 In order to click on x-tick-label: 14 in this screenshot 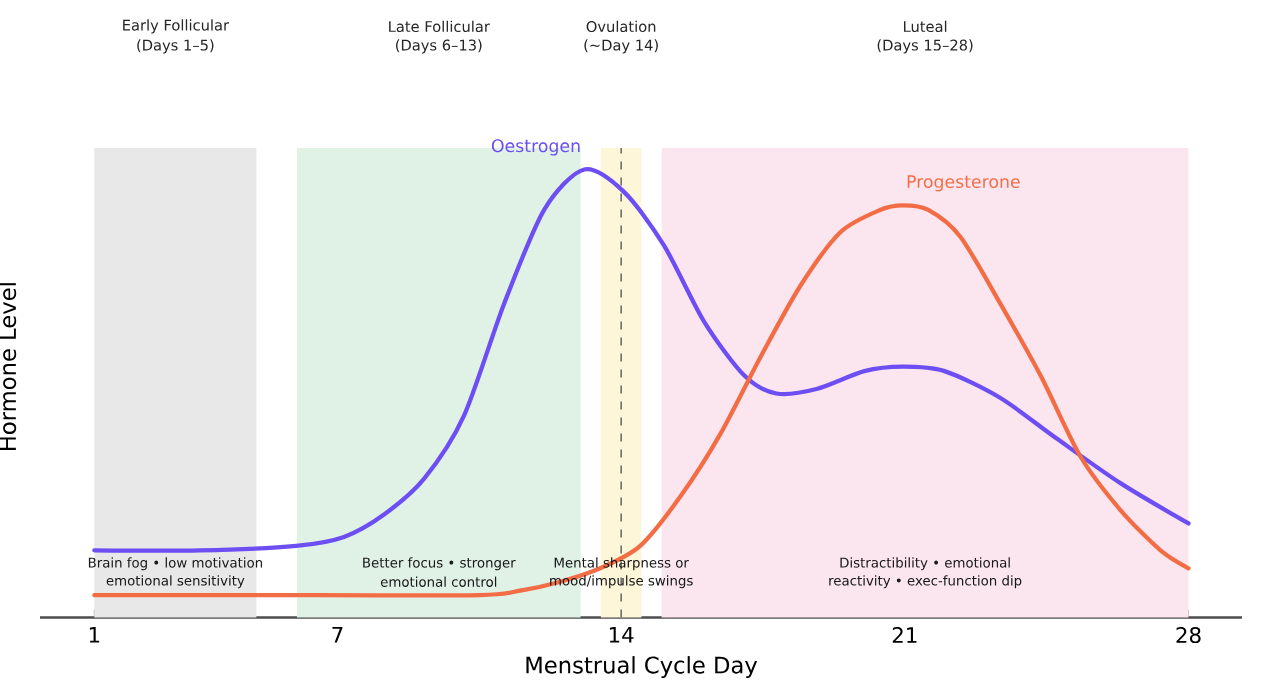, I will do `click(621, 634)`.